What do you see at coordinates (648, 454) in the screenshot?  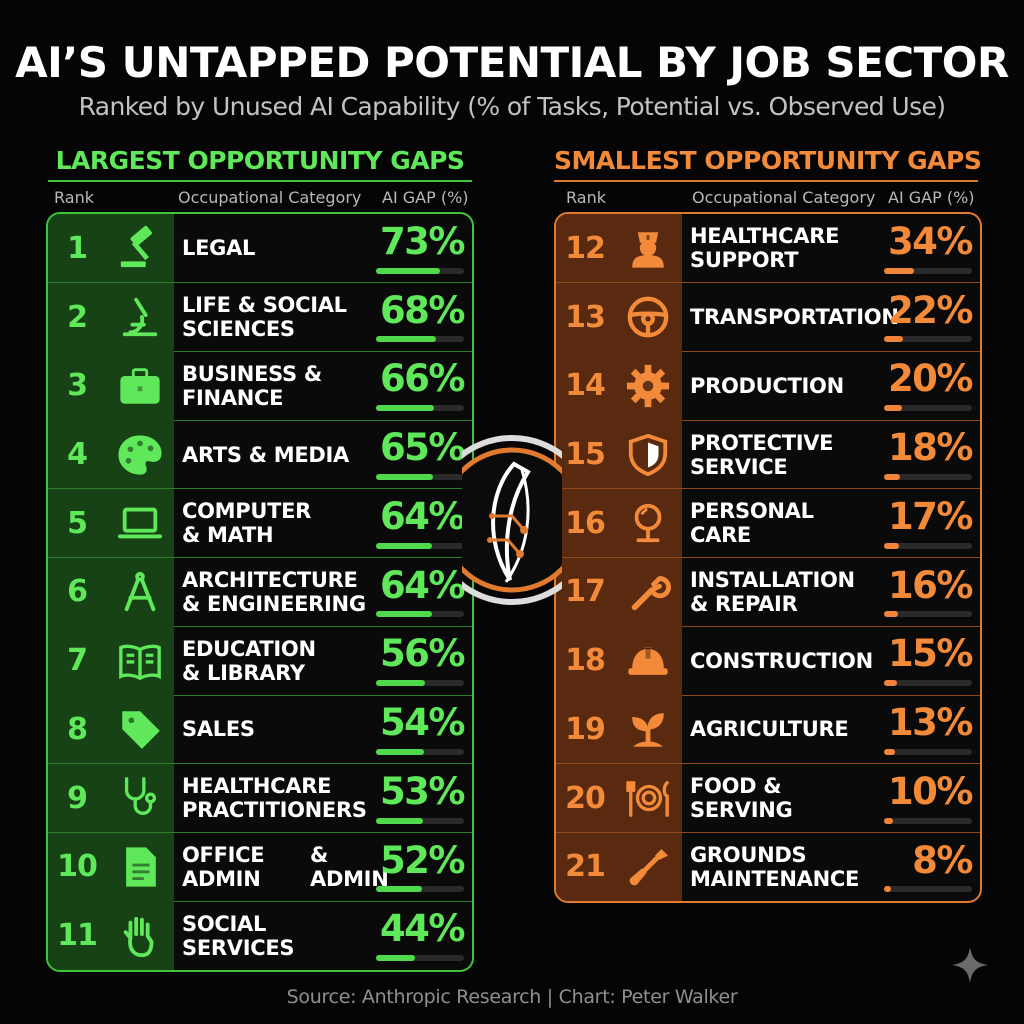 I see `shield-icon` at bounding box center [648, 454].